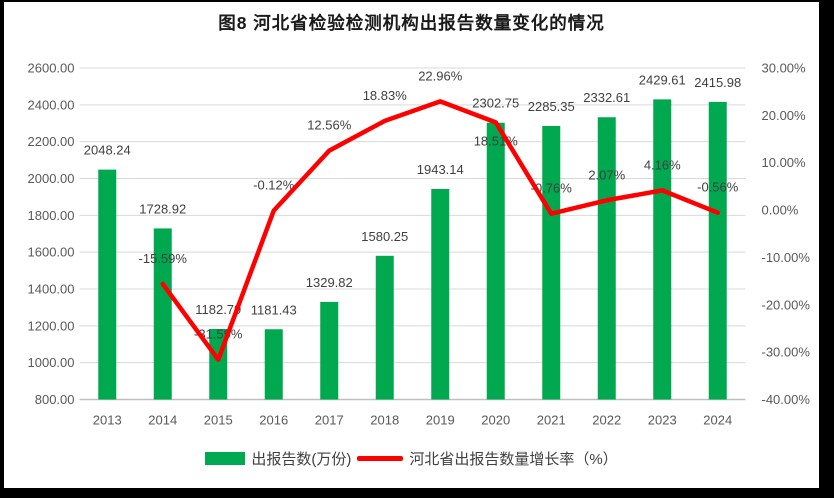 The height and width of the screenshot is (498, 834). Describe the element at coordinates (107, 150) in the screenshot. I see `bar-label-2013: 2048.24` at that location.